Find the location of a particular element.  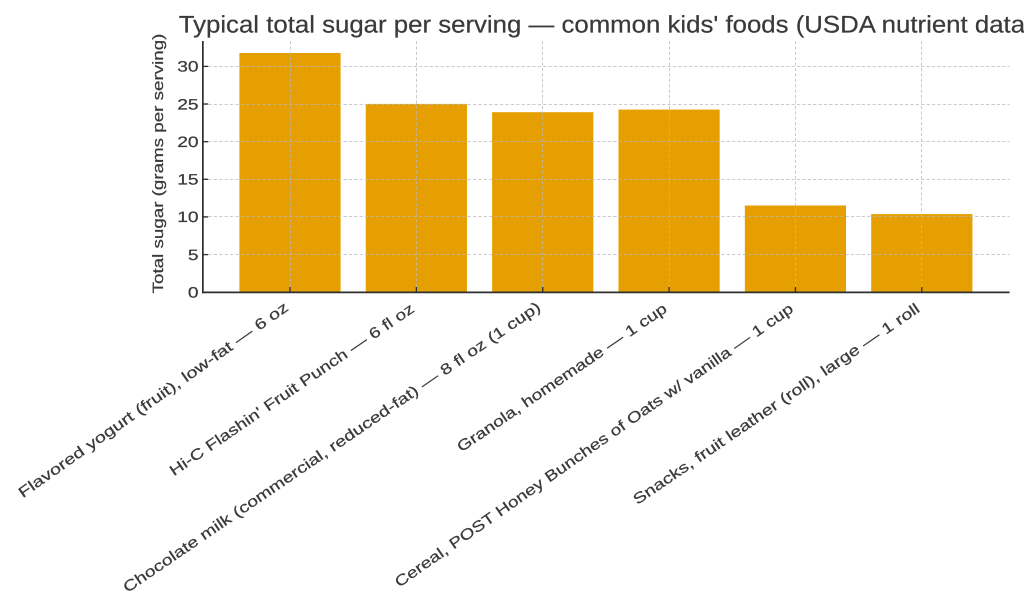

svg-text: 20 is located at coordinates (187, 142).